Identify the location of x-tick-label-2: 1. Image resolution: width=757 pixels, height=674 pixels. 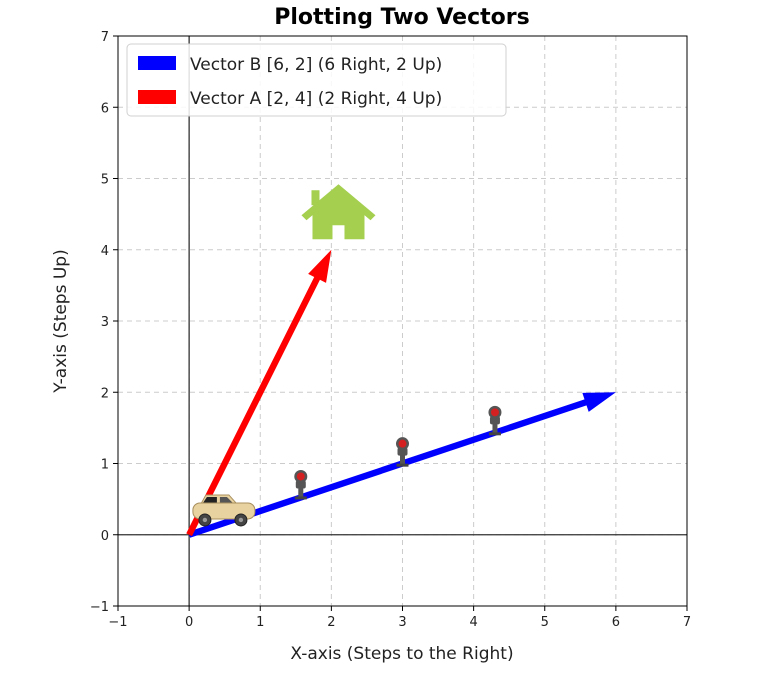
(260, 622).